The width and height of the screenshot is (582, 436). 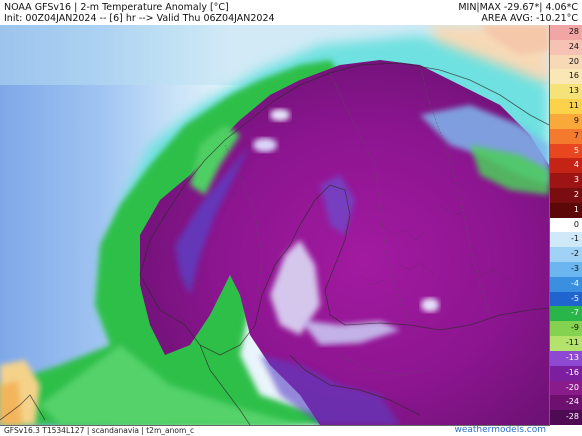 What do you see at coordinates (566, 106) in the screenshot?
I see `colorbar-cell: 11` at bounding box center [566, 106].